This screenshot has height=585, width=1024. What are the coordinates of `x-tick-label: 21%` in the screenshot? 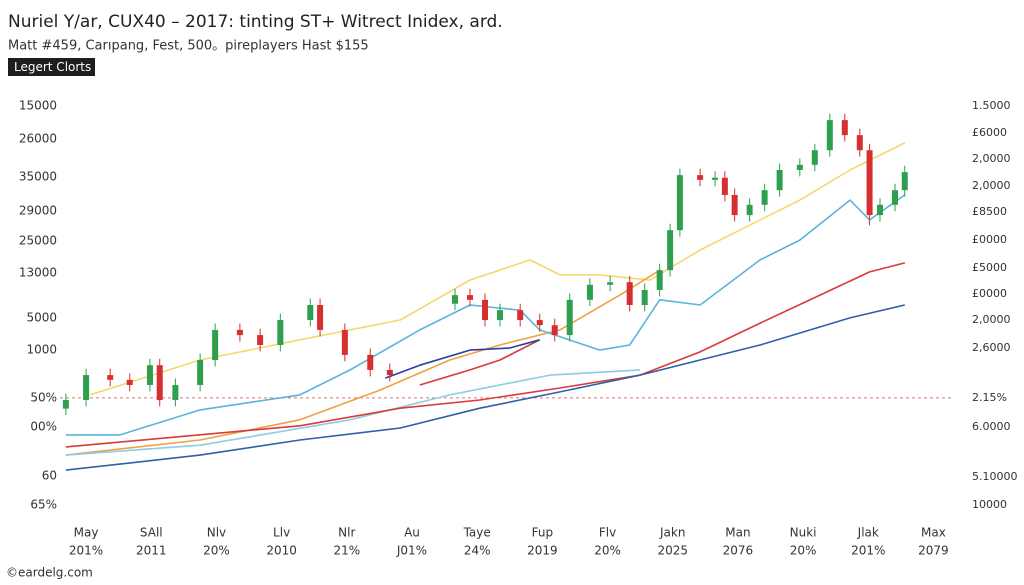 It's located at (346, 551).